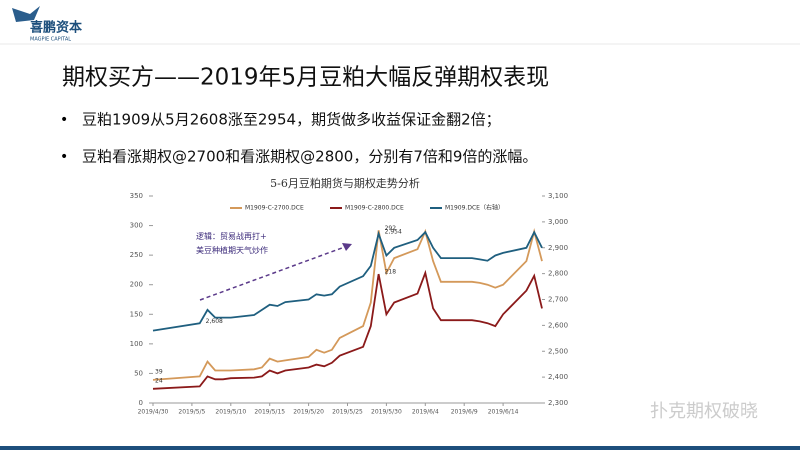  Describe the element at coordinates (464, 412) in the screenshot. I see `x-tick-label: 2019/6/9` at that location.